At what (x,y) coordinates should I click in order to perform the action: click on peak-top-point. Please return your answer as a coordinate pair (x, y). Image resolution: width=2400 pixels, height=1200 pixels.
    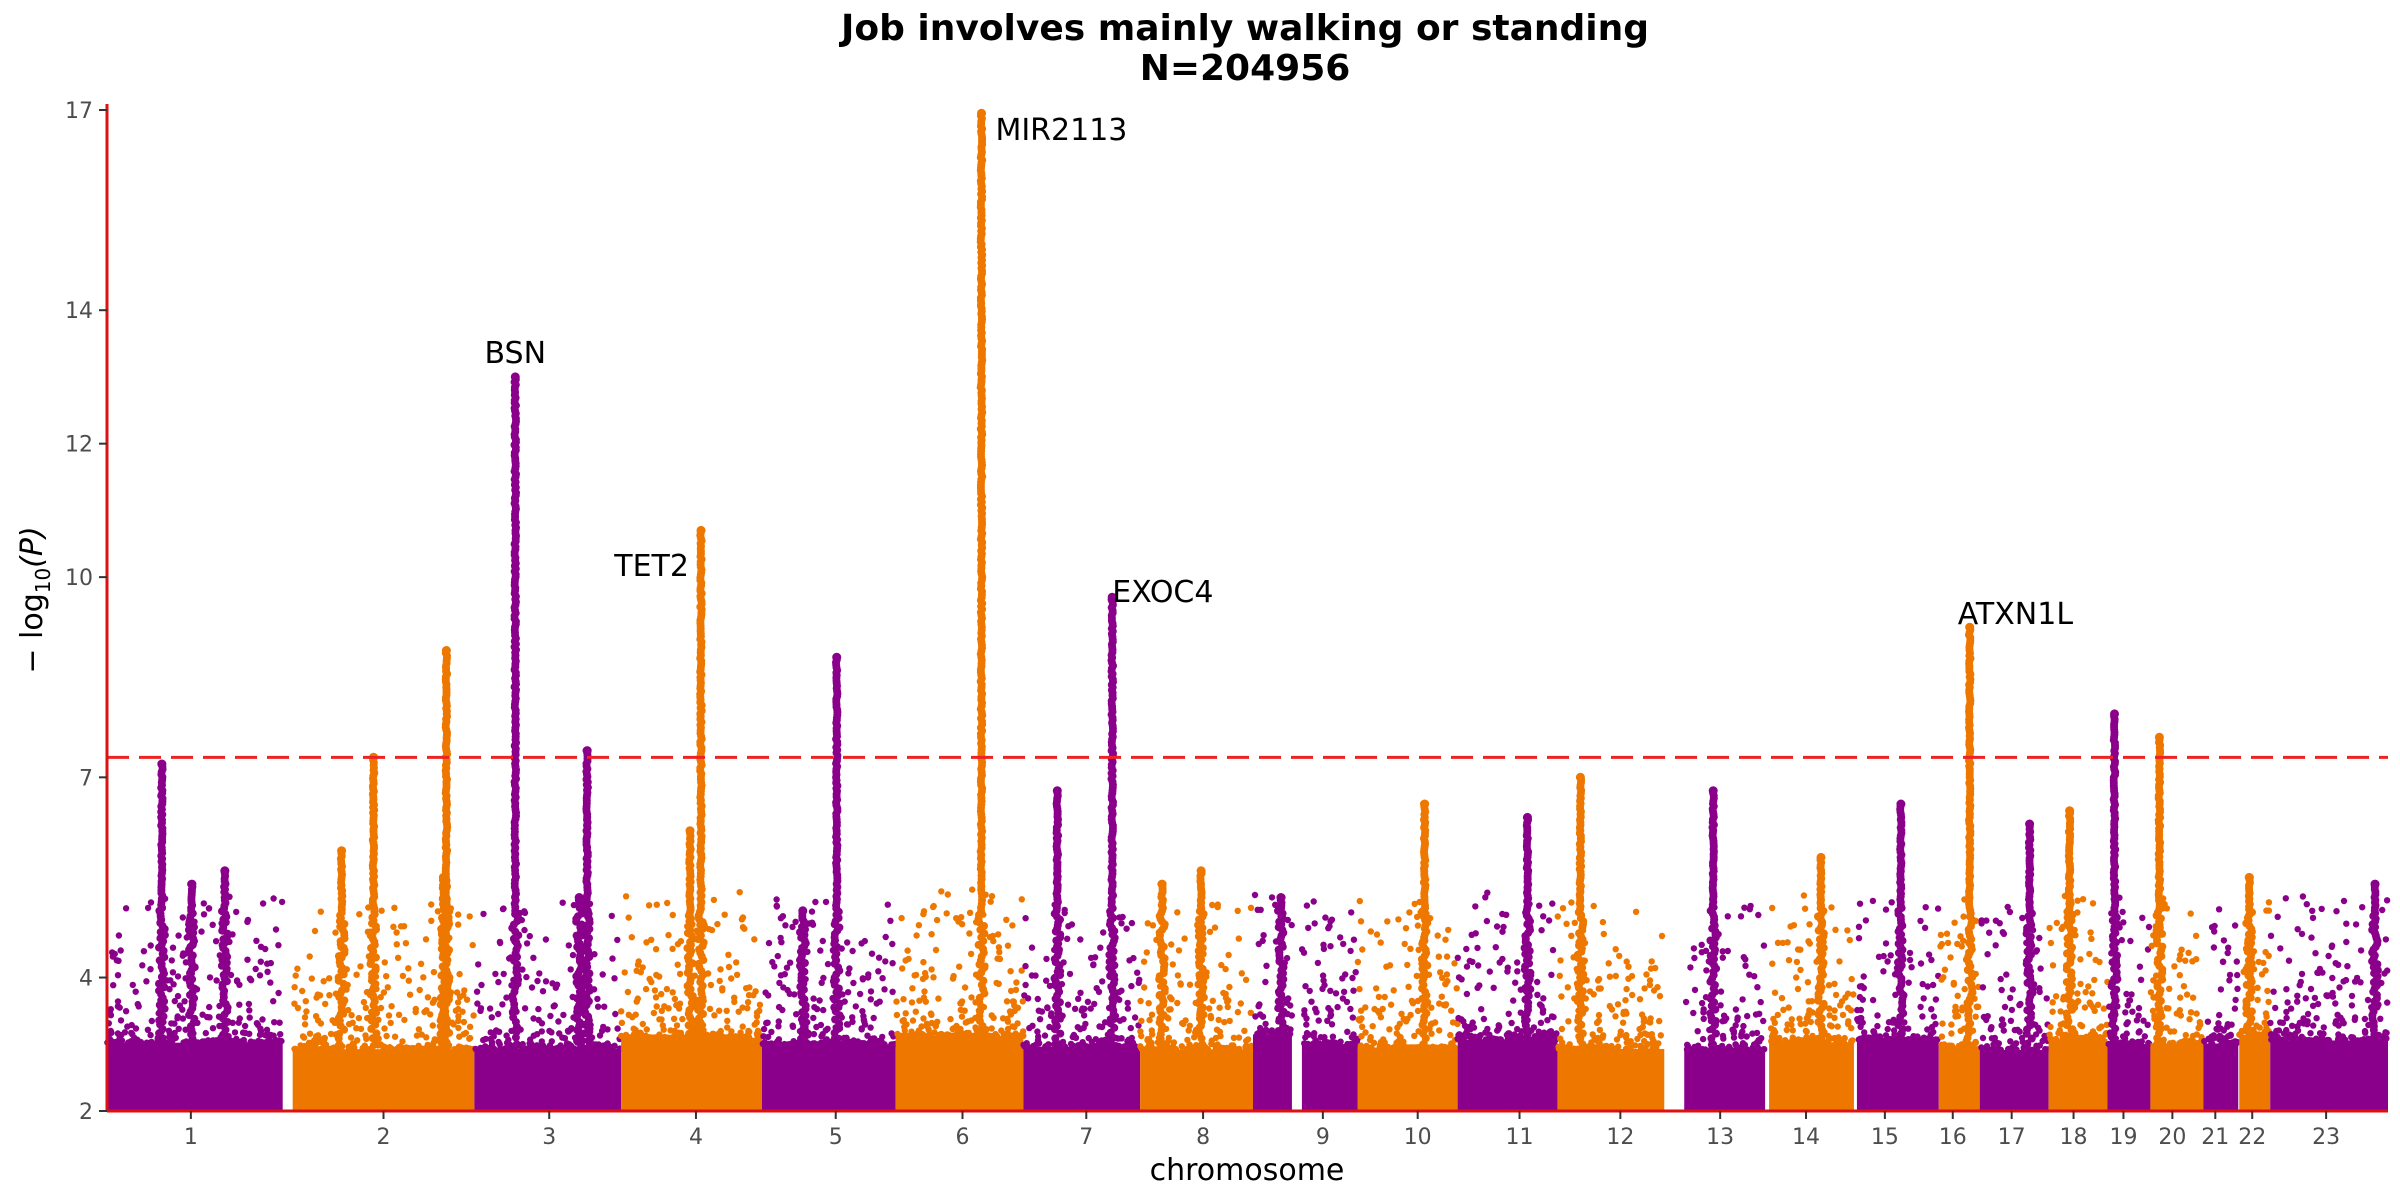
    Looking at the image, I should click on (446, 650).